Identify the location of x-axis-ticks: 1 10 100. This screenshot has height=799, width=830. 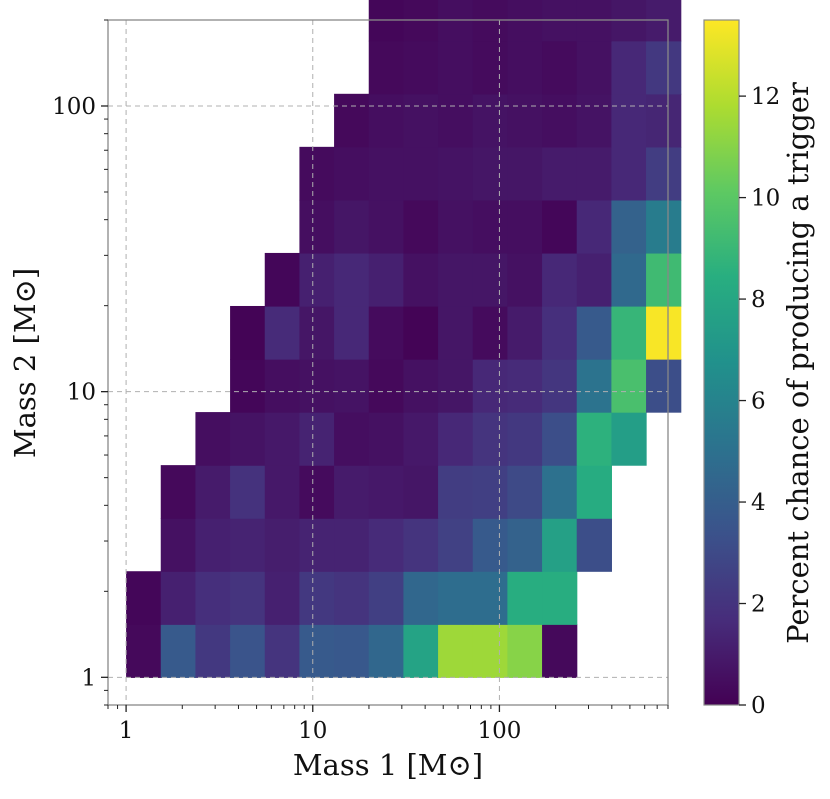
(388, 724).